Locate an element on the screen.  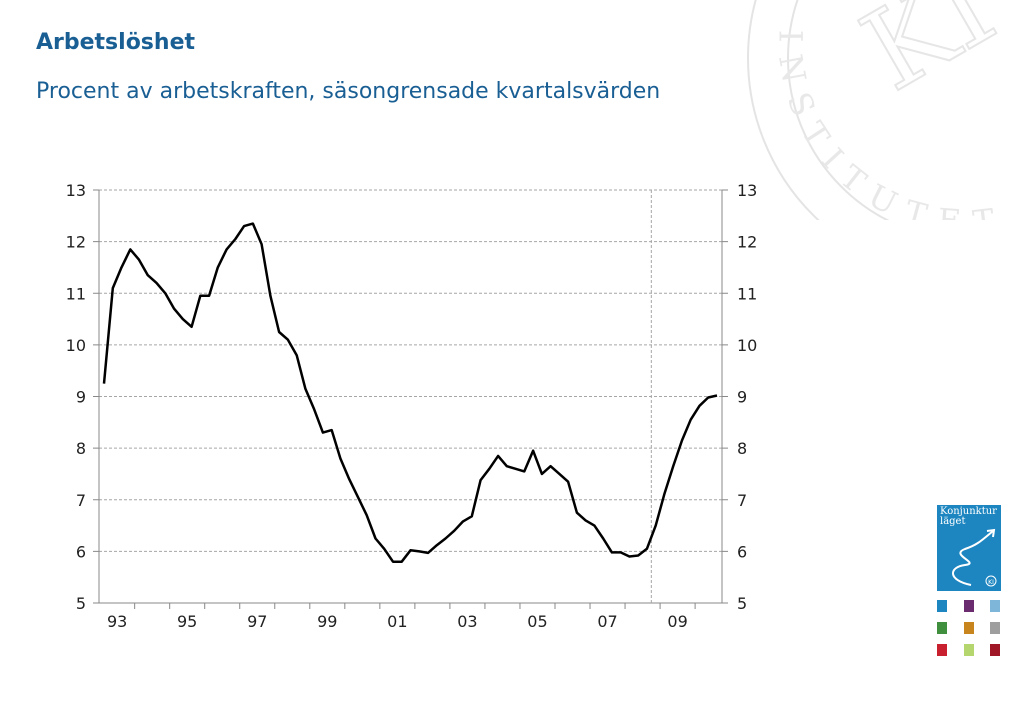
x-tick-label: 99 is located at coordinates (327, 621).